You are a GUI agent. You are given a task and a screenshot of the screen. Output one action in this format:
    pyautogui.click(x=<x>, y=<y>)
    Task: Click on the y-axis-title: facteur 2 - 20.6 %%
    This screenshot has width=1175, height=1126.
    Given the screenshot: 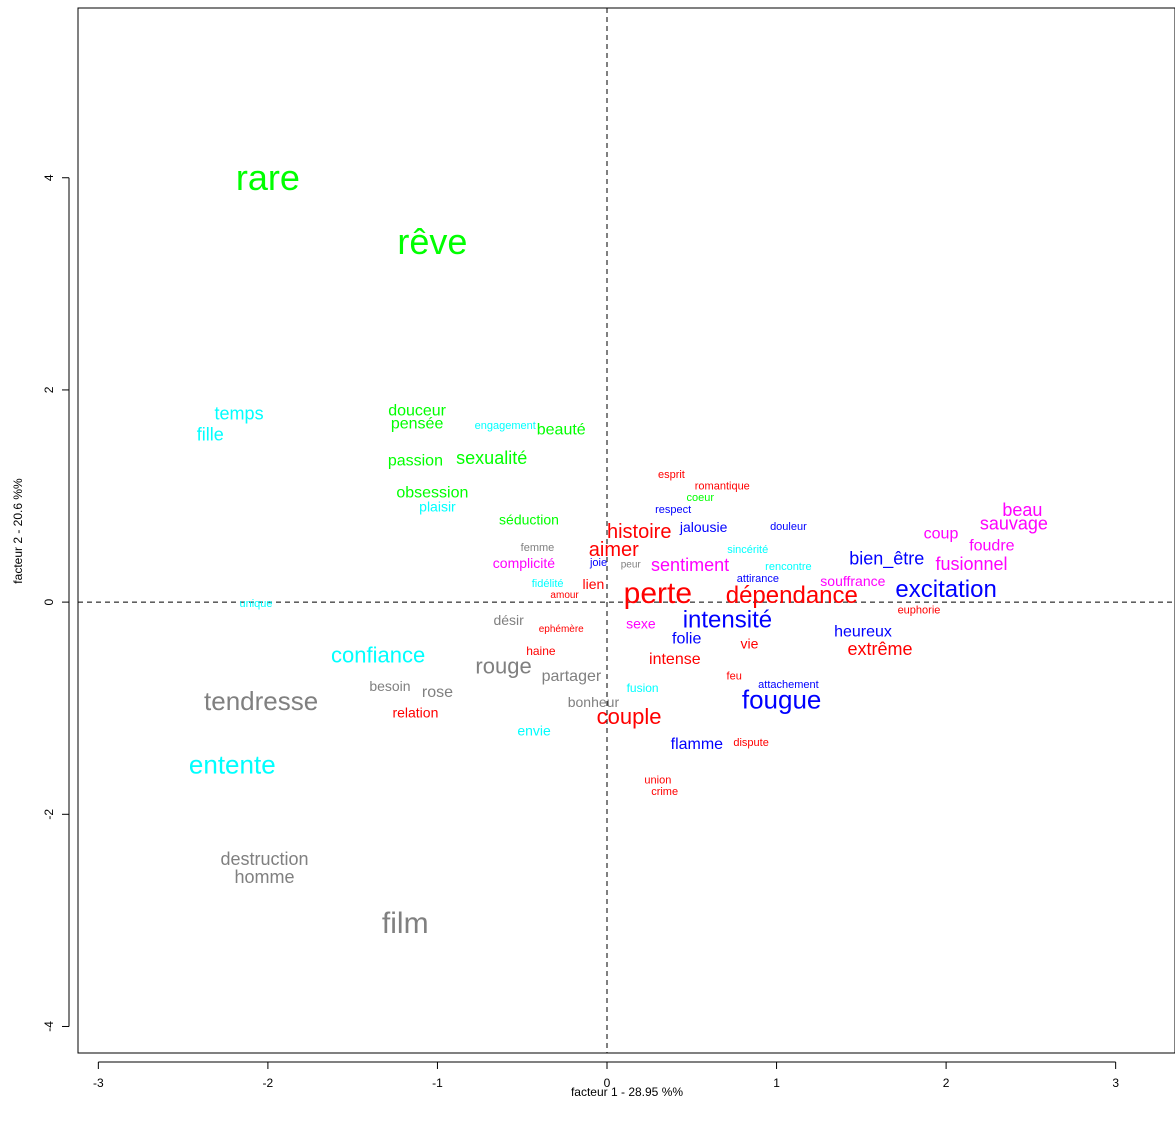 What is the action you would take?
    pyautogui.click(x=18, y=531)
    